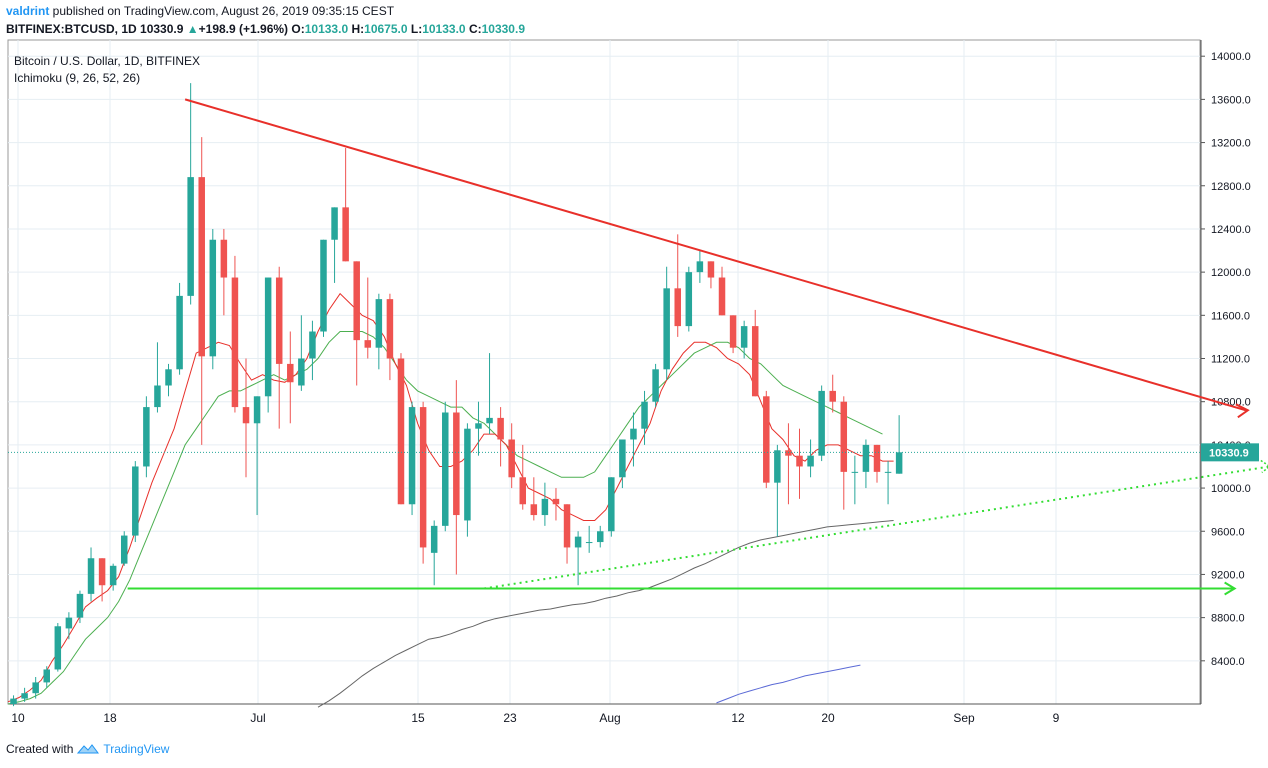 The image size is (1268, 768). What do you see at coordinates (107, 61) in the screenshot?
I see `chart-title: Bitcoin / U.S. Dollar, 1D, BITFINEX` at bounding box center [107, 61].